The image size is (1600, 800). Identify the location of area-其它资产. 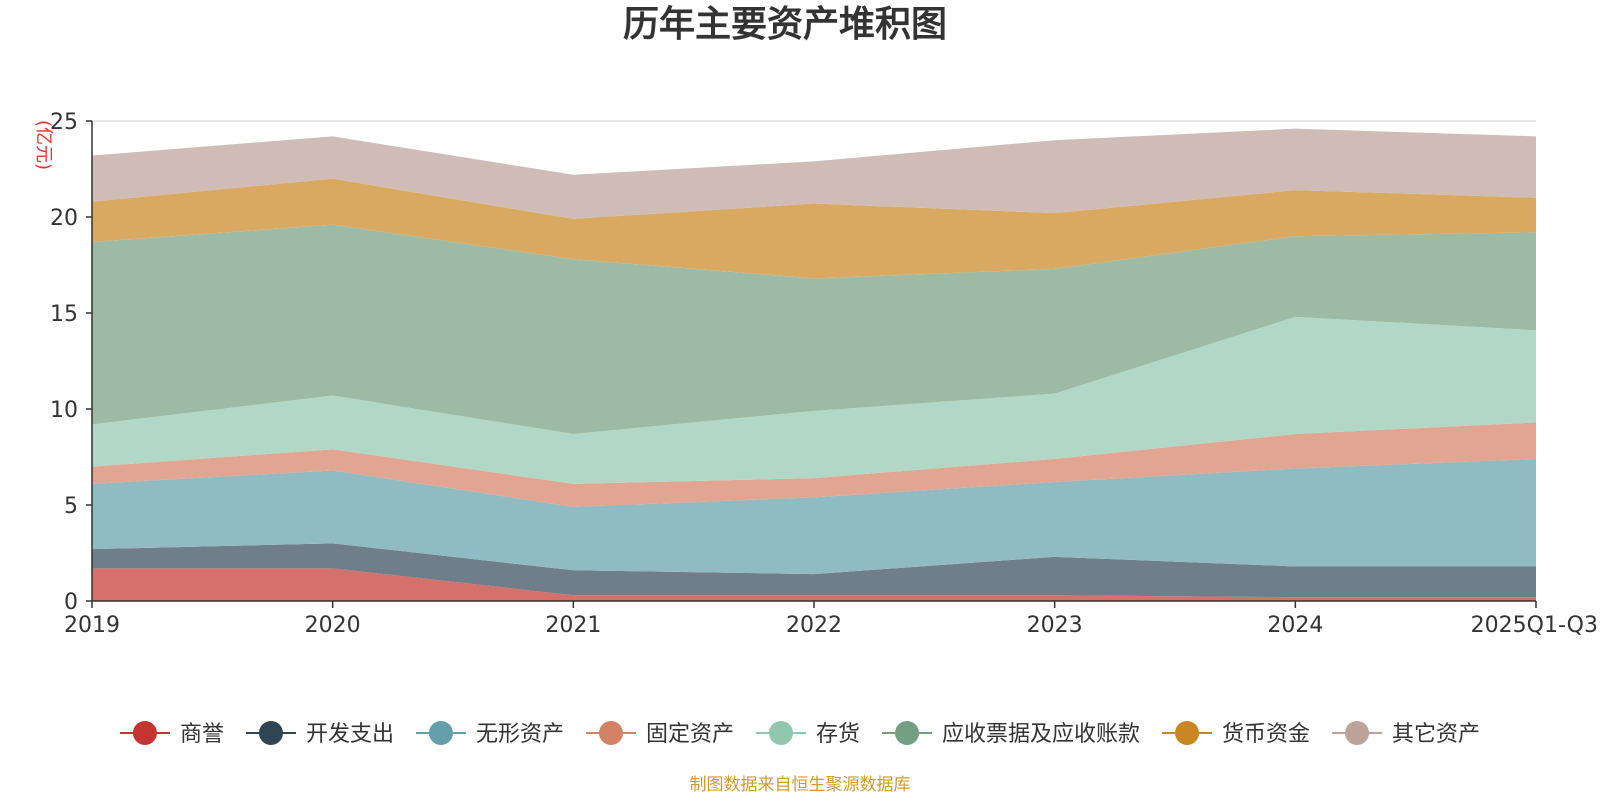
(814, 173).